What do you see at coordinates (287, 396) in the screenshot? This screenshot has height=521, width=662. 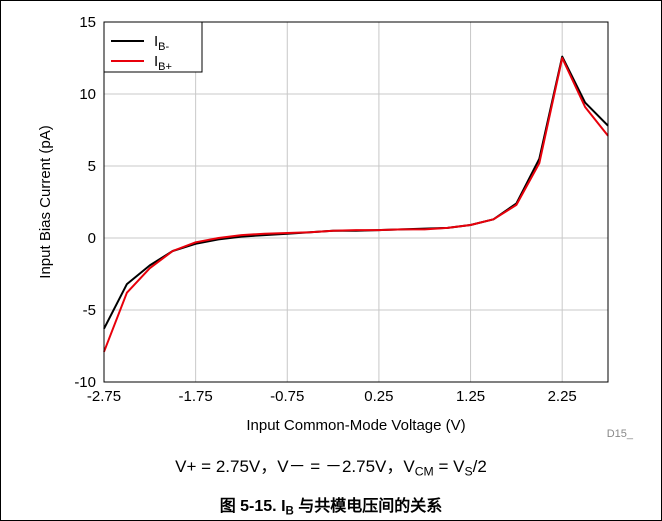 I see `x-tick-label: -0.75` at bounding box center [287, 396].